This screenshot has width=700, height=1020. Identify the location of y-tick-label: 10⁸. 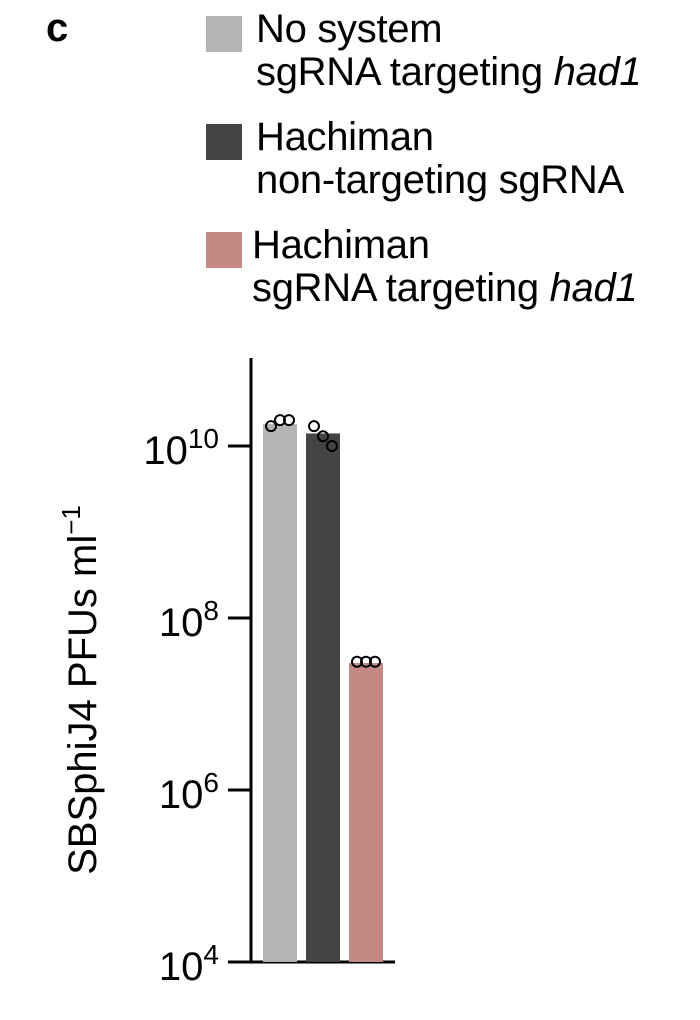
(189, 620).